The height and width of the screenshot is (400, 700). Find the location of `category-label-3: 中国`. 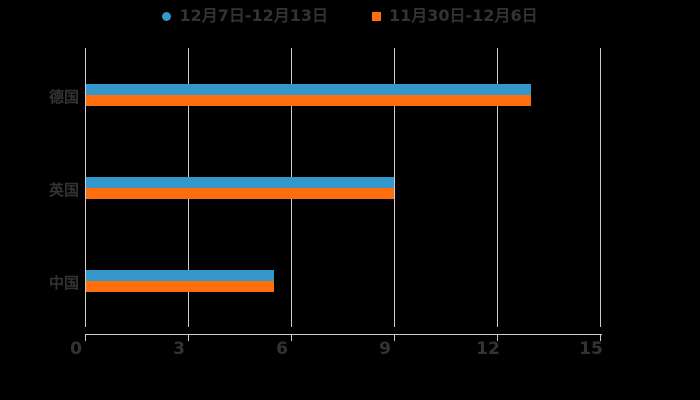

category-label-3: 中国 is located at coordinates (63, 282).